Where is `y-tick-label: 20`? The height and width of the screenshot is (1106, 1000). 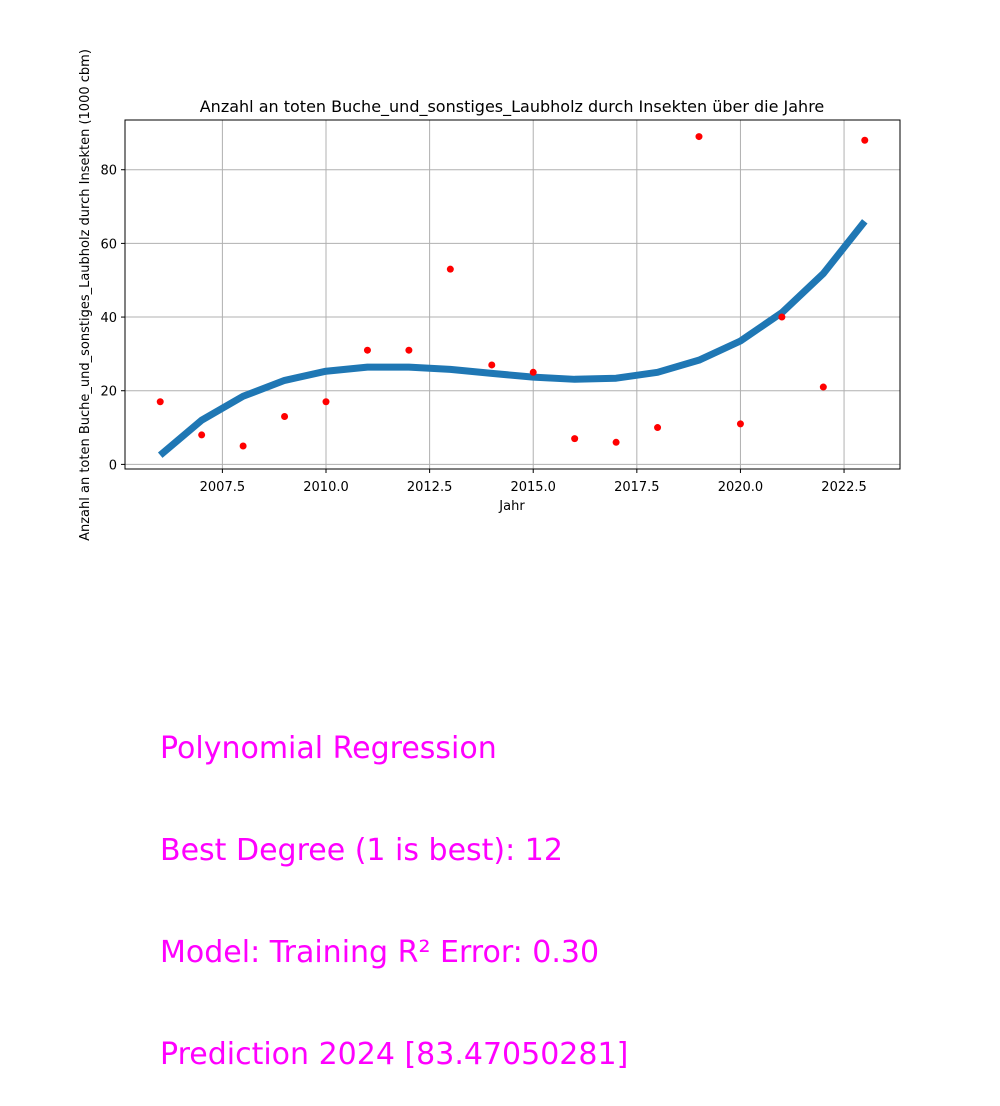
y-tick-label: 20 is located at coordinates (108, 392).